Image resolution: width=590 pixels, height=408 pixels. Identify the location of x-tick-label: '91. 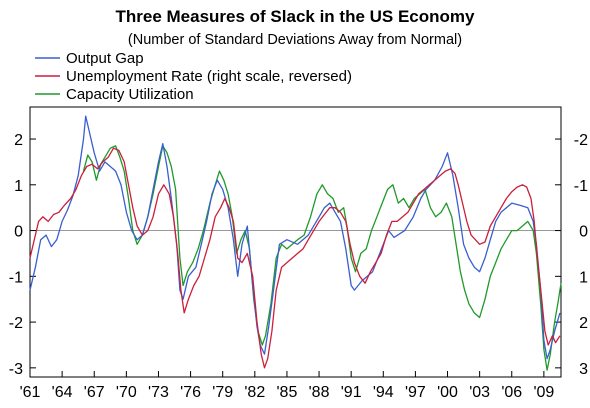
(351, 392).